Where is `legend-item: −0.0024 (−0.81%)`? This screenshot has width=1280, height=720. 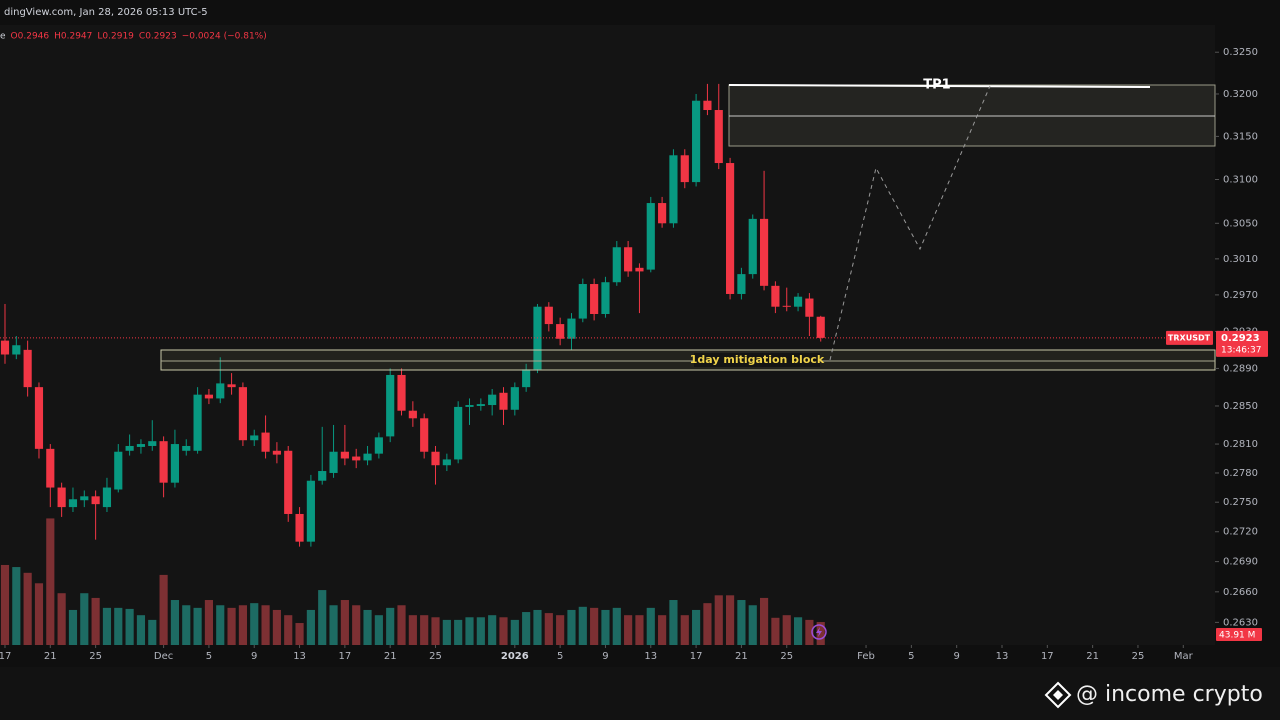 legend-item: −0.0024 (−0.81%) is located at coordinates (224, 37).